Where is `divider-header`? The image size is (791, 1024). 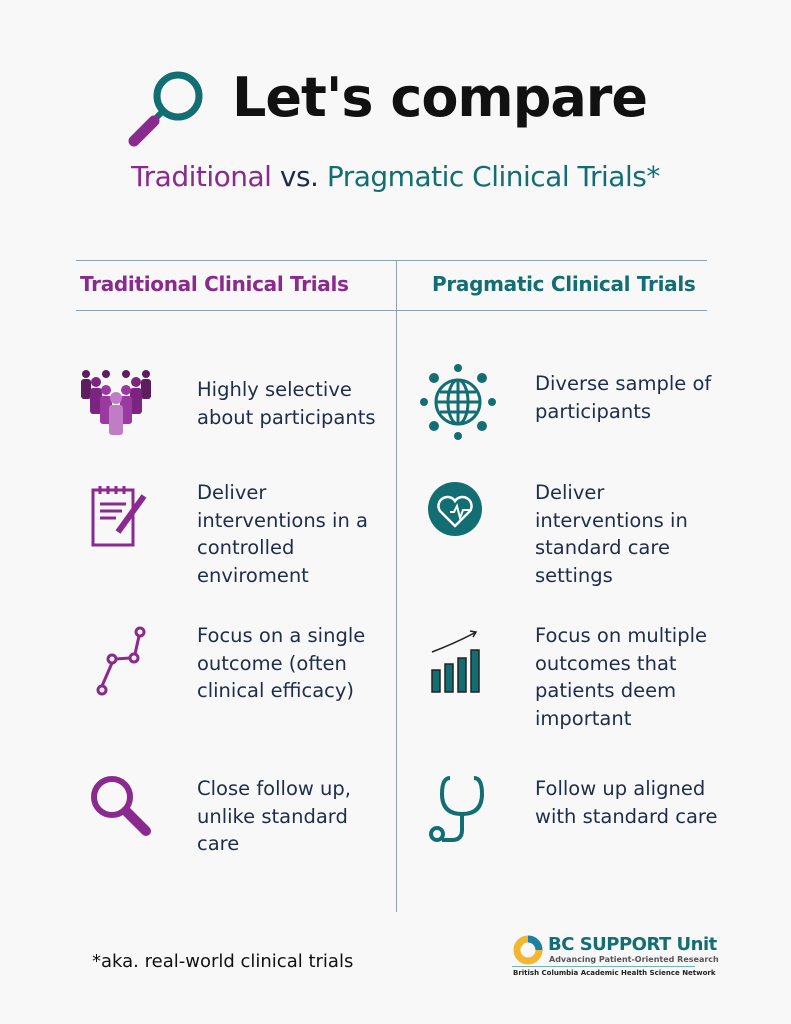
divider-header is located at coordinates (391, 310).